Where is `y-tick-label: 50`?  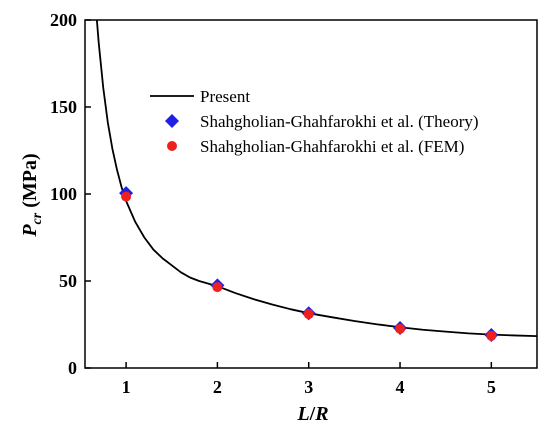
y-tick-label: 50 is located at coordinates (68, 281).